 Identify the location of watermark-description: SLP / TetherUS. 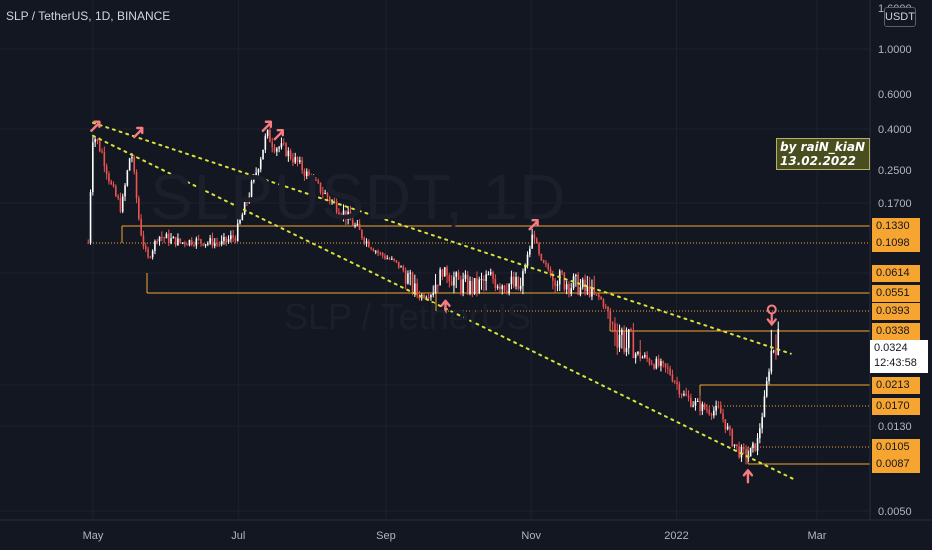
(407, 316).